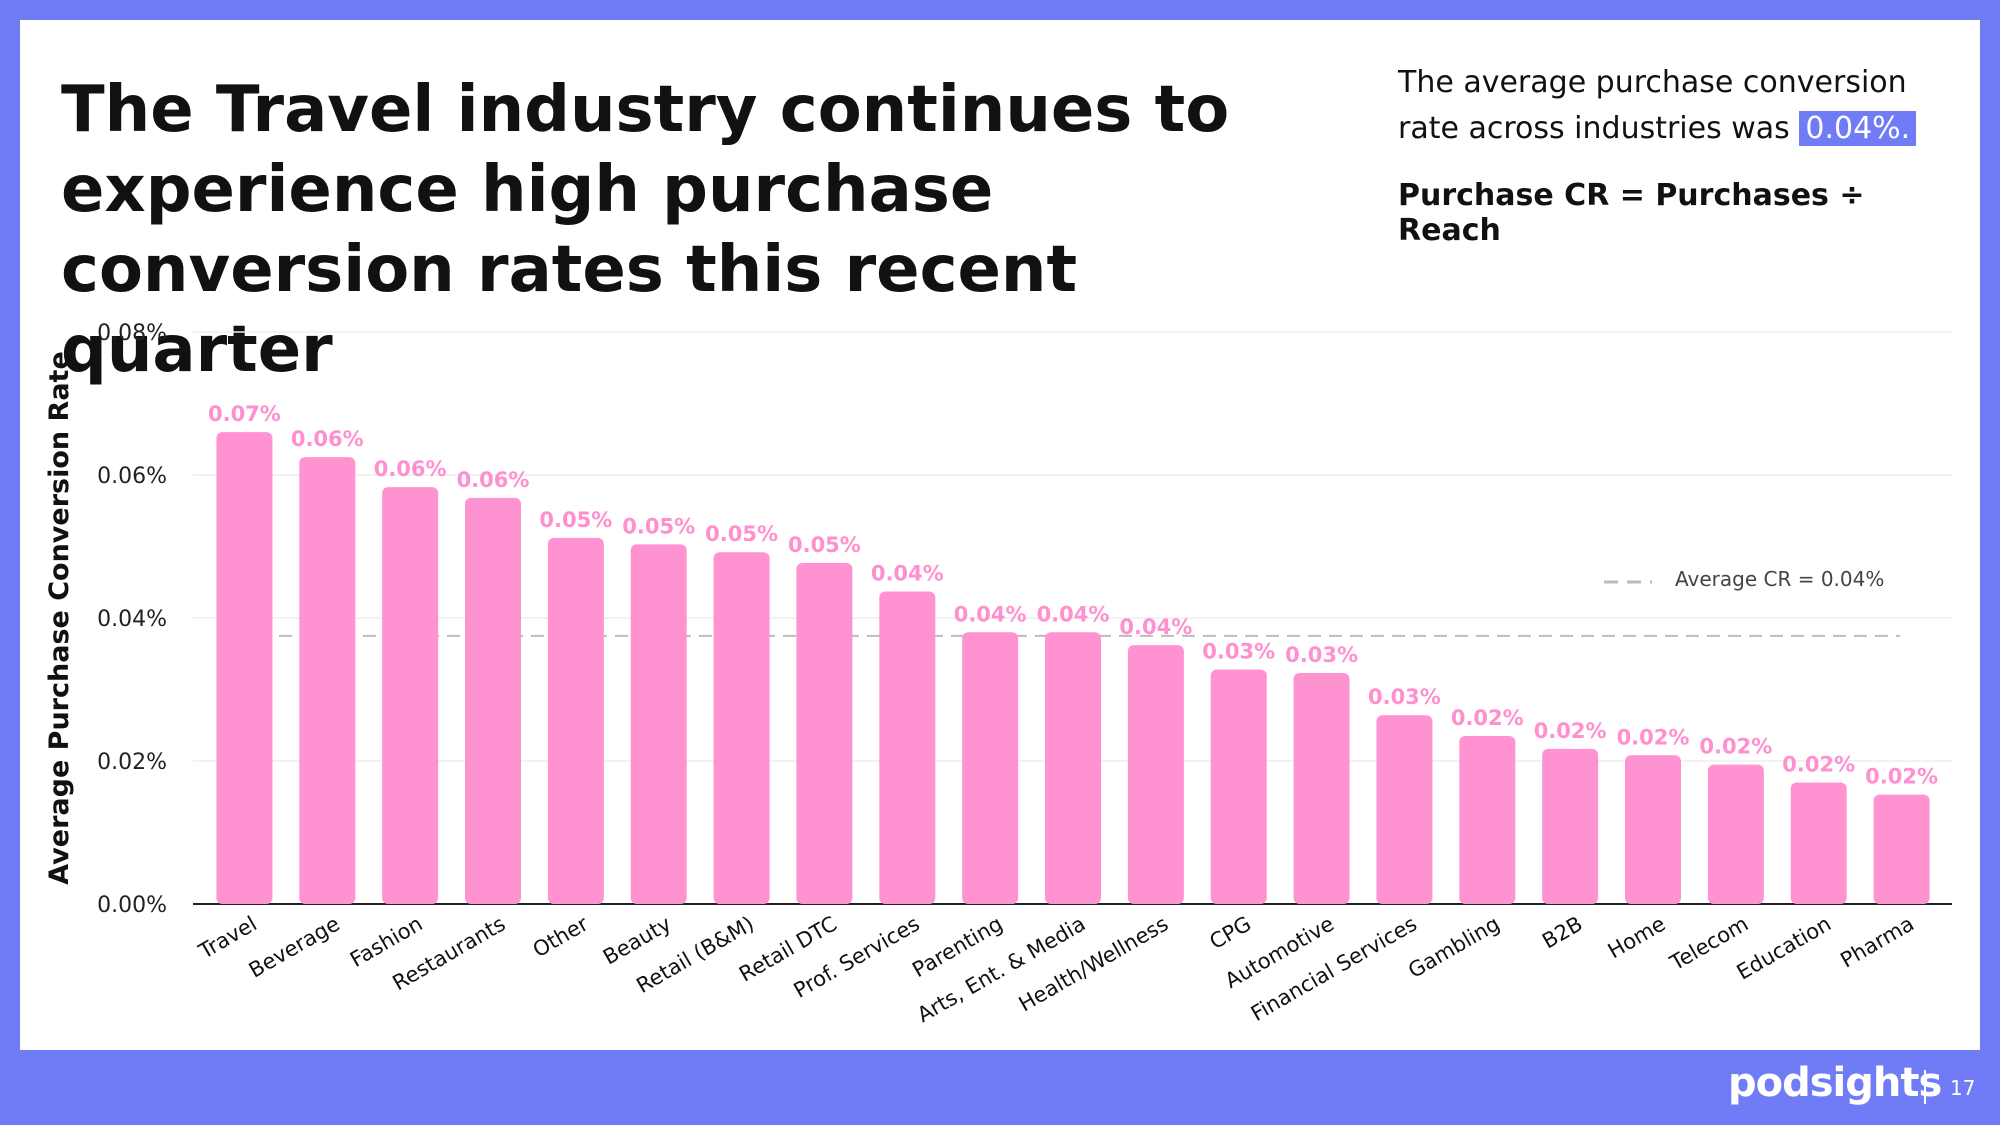 This screenshot has height=1125, width=2000. What do you see at coordinates (132, 476) in the screenshot?
I see `y-tick-label: 0.06%` at bounding box center [132, 476].